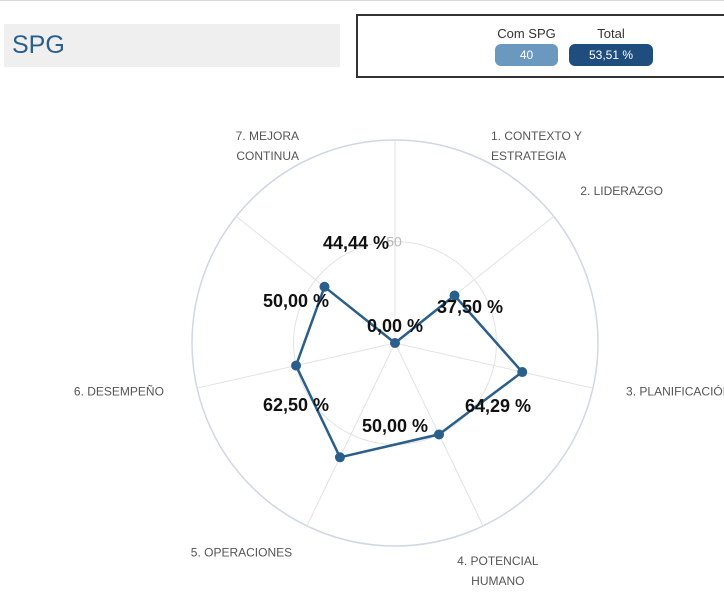  What do you see at coordinates (526, 33) in the screenshot?
I see `kpi-com-spg-label: Com SPG` at bounding box center [526, 33].